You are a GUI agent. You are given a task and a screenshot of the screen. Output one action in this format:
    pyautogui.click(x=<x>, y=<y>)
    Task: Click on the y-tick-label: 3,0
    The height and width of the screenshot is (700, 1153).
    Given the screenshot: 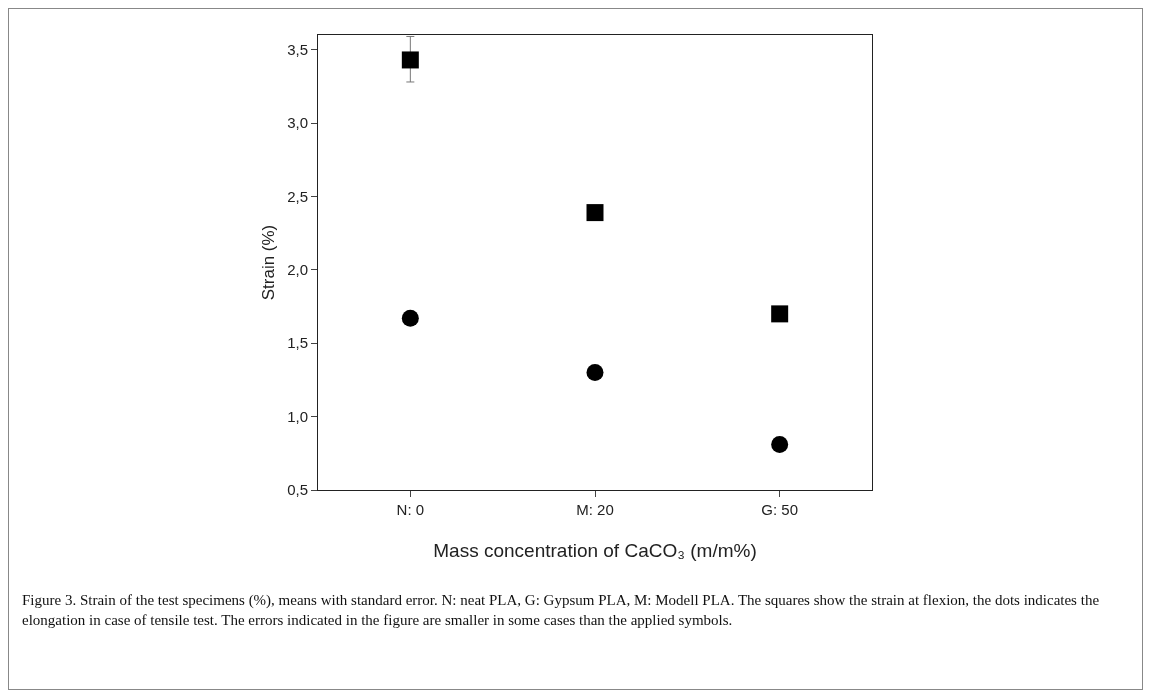 What is the action you would take?
    pyautogui.click(x=297, y=123)
    